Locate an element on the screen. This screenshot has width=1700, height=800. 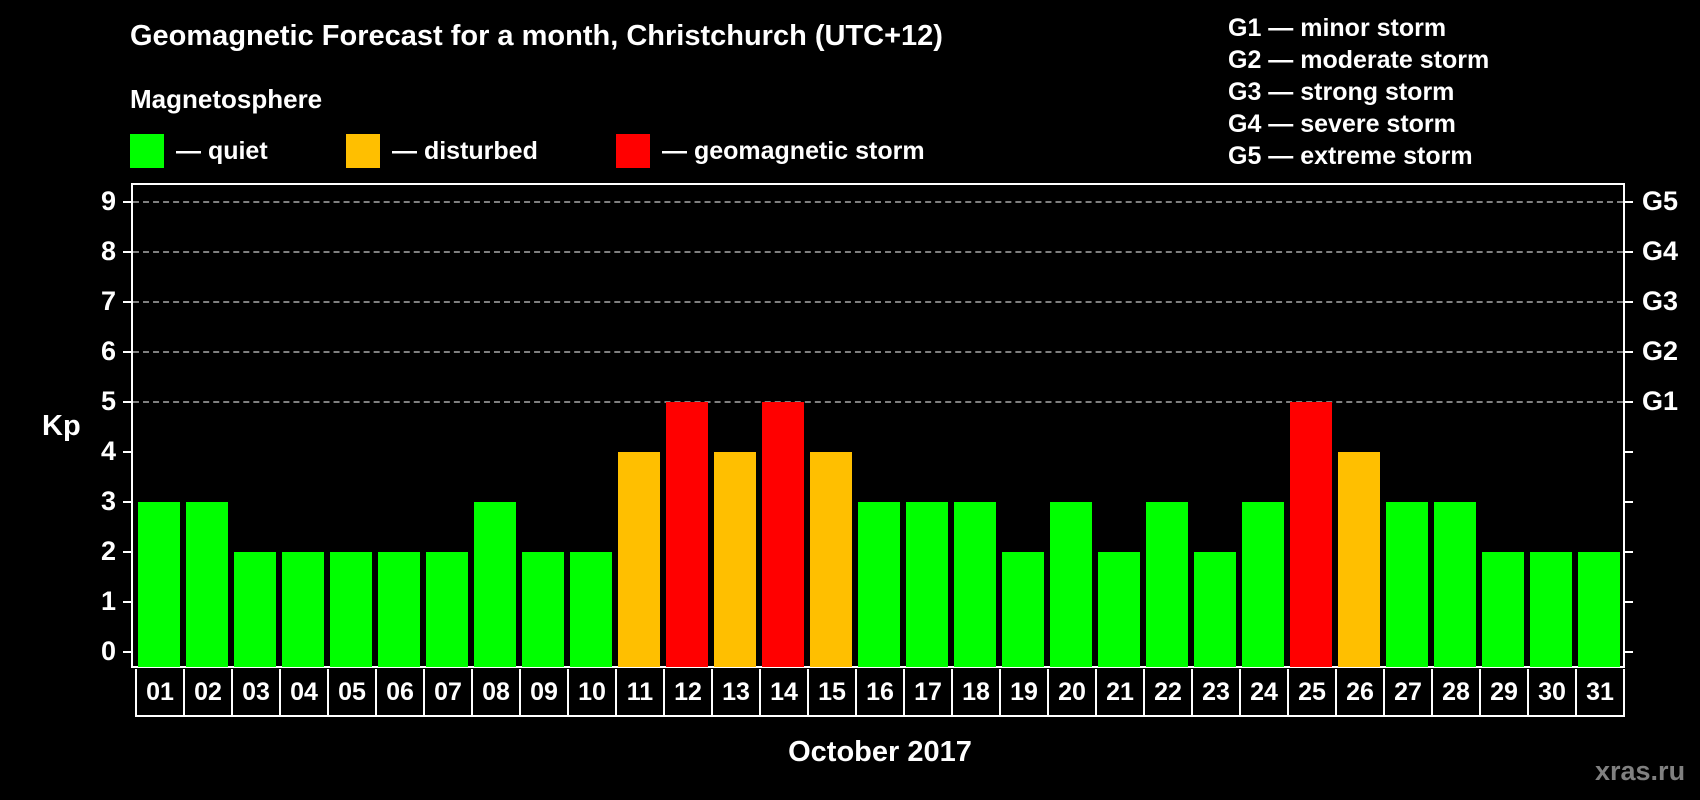
y-tick-label: 5 is located at coordinates (108, 401).